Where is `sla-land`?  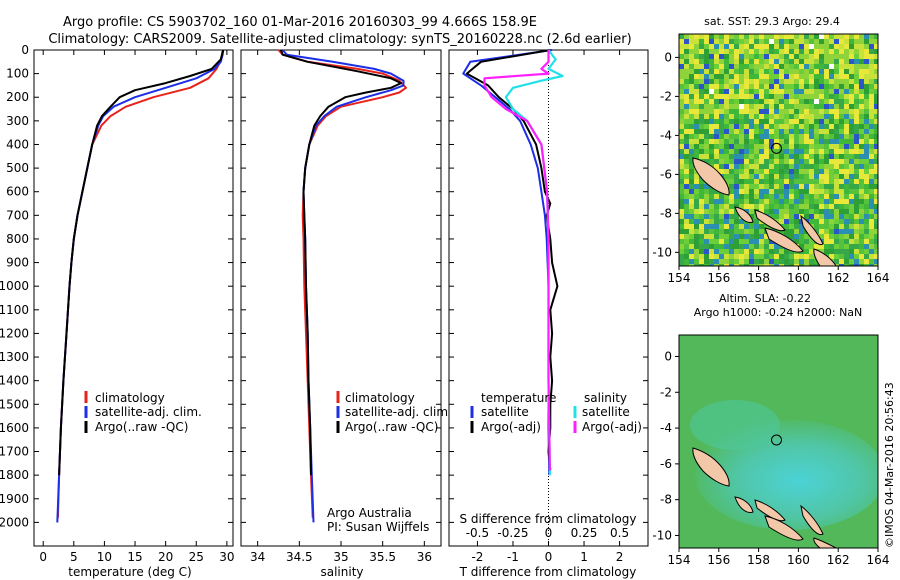 sla-land is located at coordinates (764, 497).